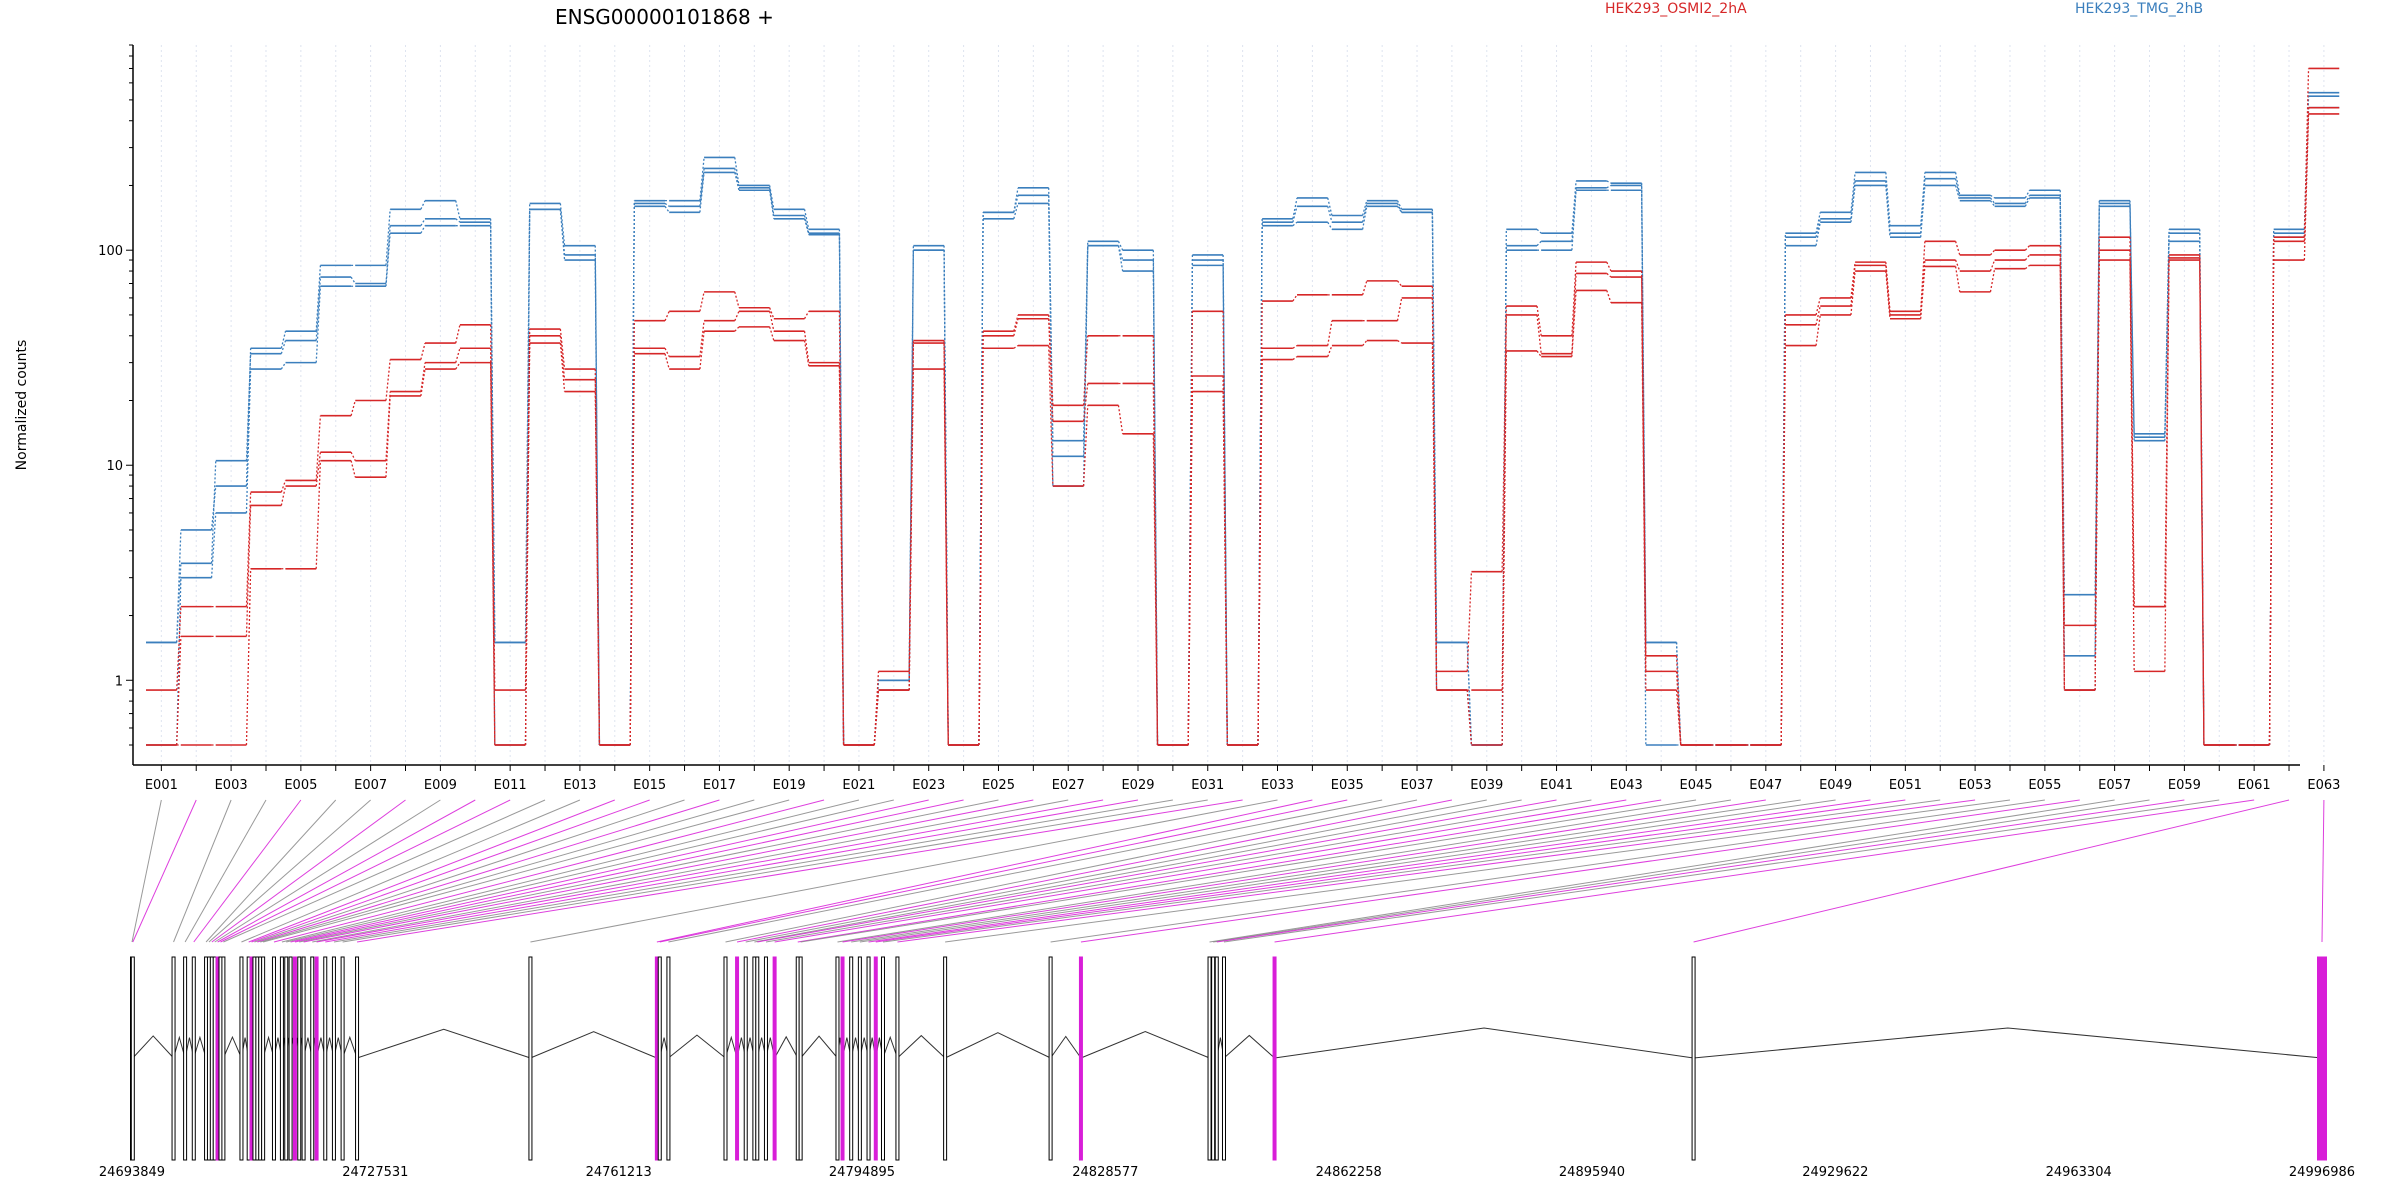 The width and height of the screenshot is (2400, 1200). Describe the element at coordinates (1765, 785) in the screenshot. I see `x-tick-label: E047` at that location.